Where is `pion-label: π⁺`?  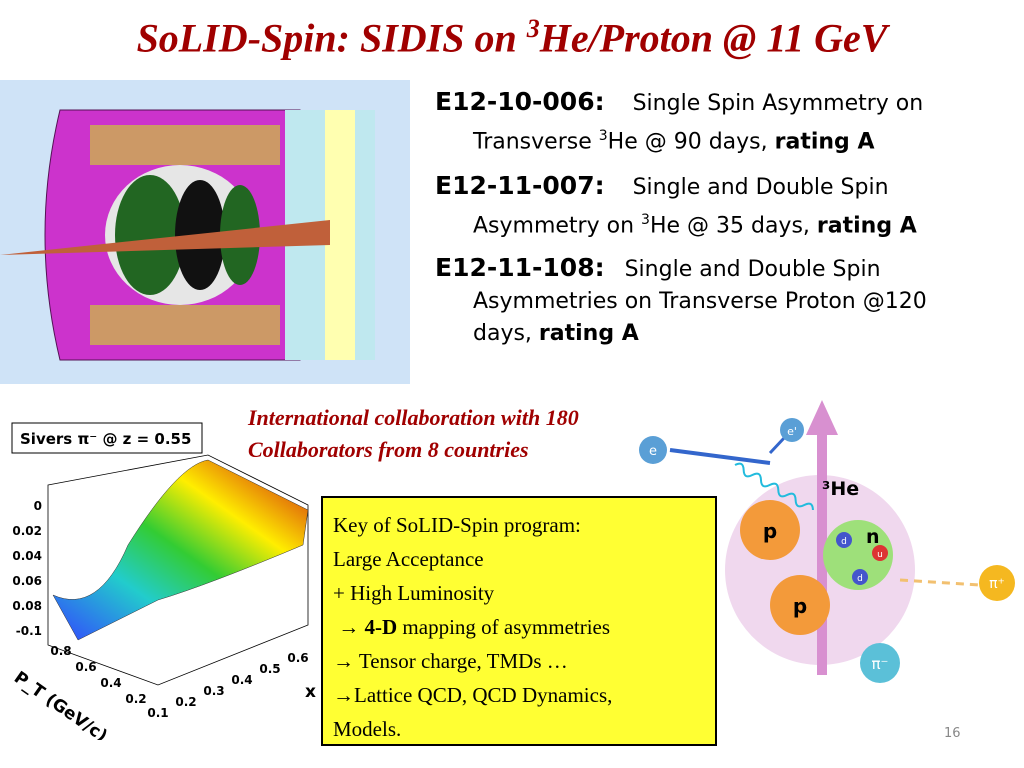
pion-label: π⁺ is located at coordinates (997, 584).